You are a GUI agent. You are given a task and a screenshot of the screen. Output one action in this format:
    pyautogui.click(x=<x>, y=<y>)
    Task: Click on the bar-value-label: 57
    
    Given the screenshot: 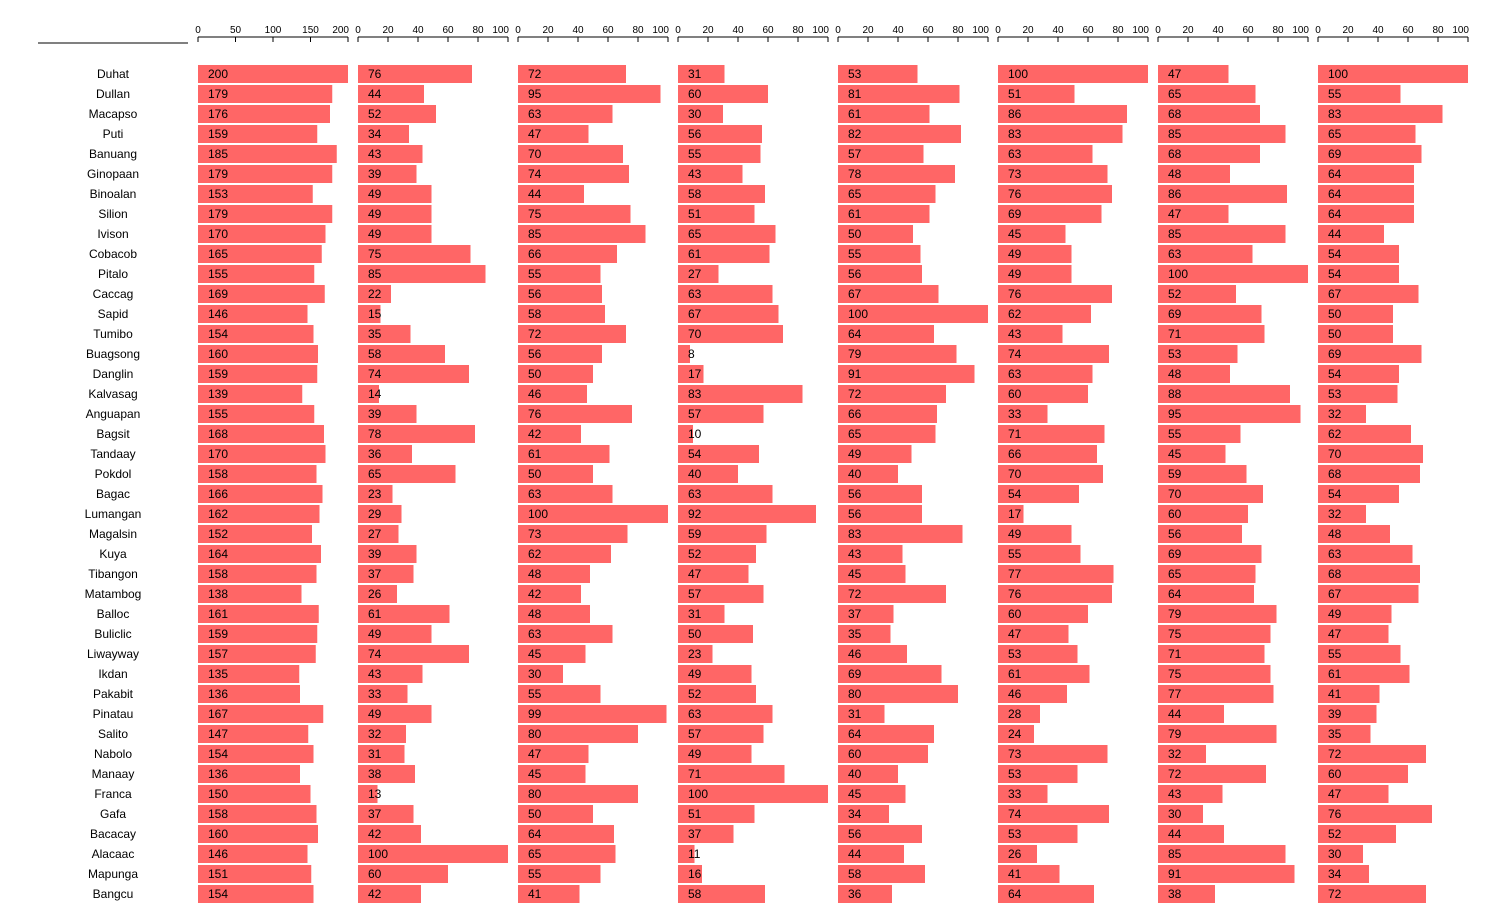 What is the action you would take?
    pyautogui.click(x=855, y=154)
    